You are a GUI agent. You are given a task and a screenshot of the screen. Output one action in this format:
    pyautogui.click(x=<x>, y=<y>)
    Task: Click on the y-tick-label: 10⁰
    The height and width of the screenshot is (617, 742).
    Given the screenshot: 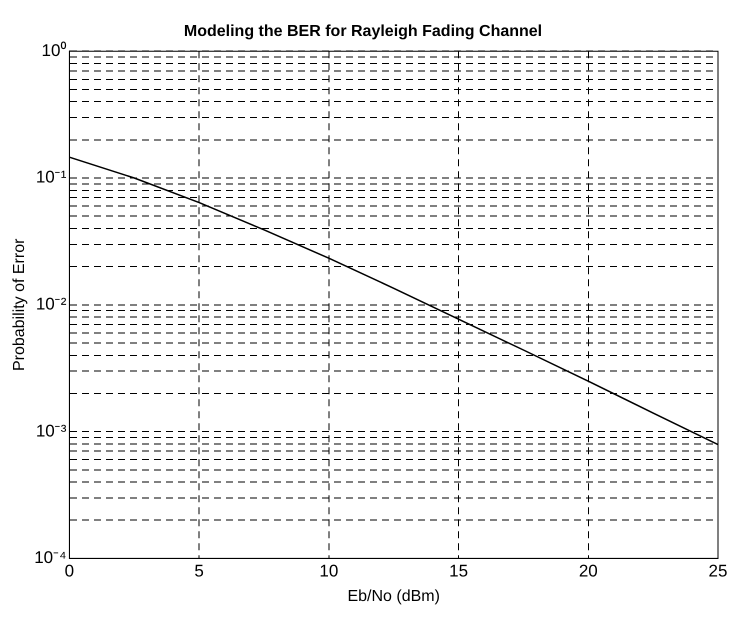 What is the action you would take?
    pyautogui.click(x=53, y=50)
    